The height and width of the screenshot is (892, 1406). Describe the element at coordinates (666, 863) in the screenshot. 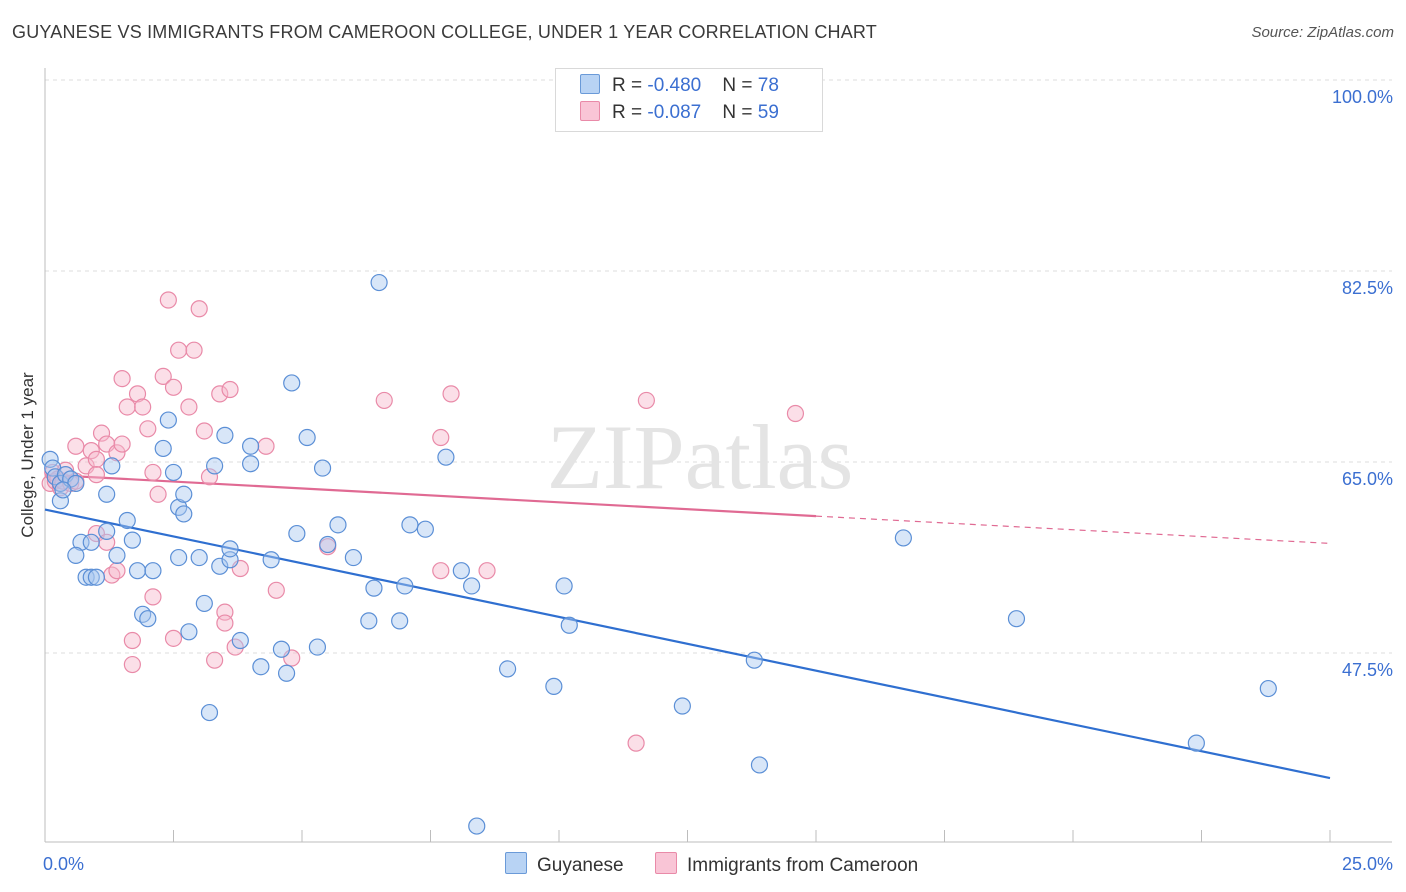

I see `legend-swatch-pink` at that location.